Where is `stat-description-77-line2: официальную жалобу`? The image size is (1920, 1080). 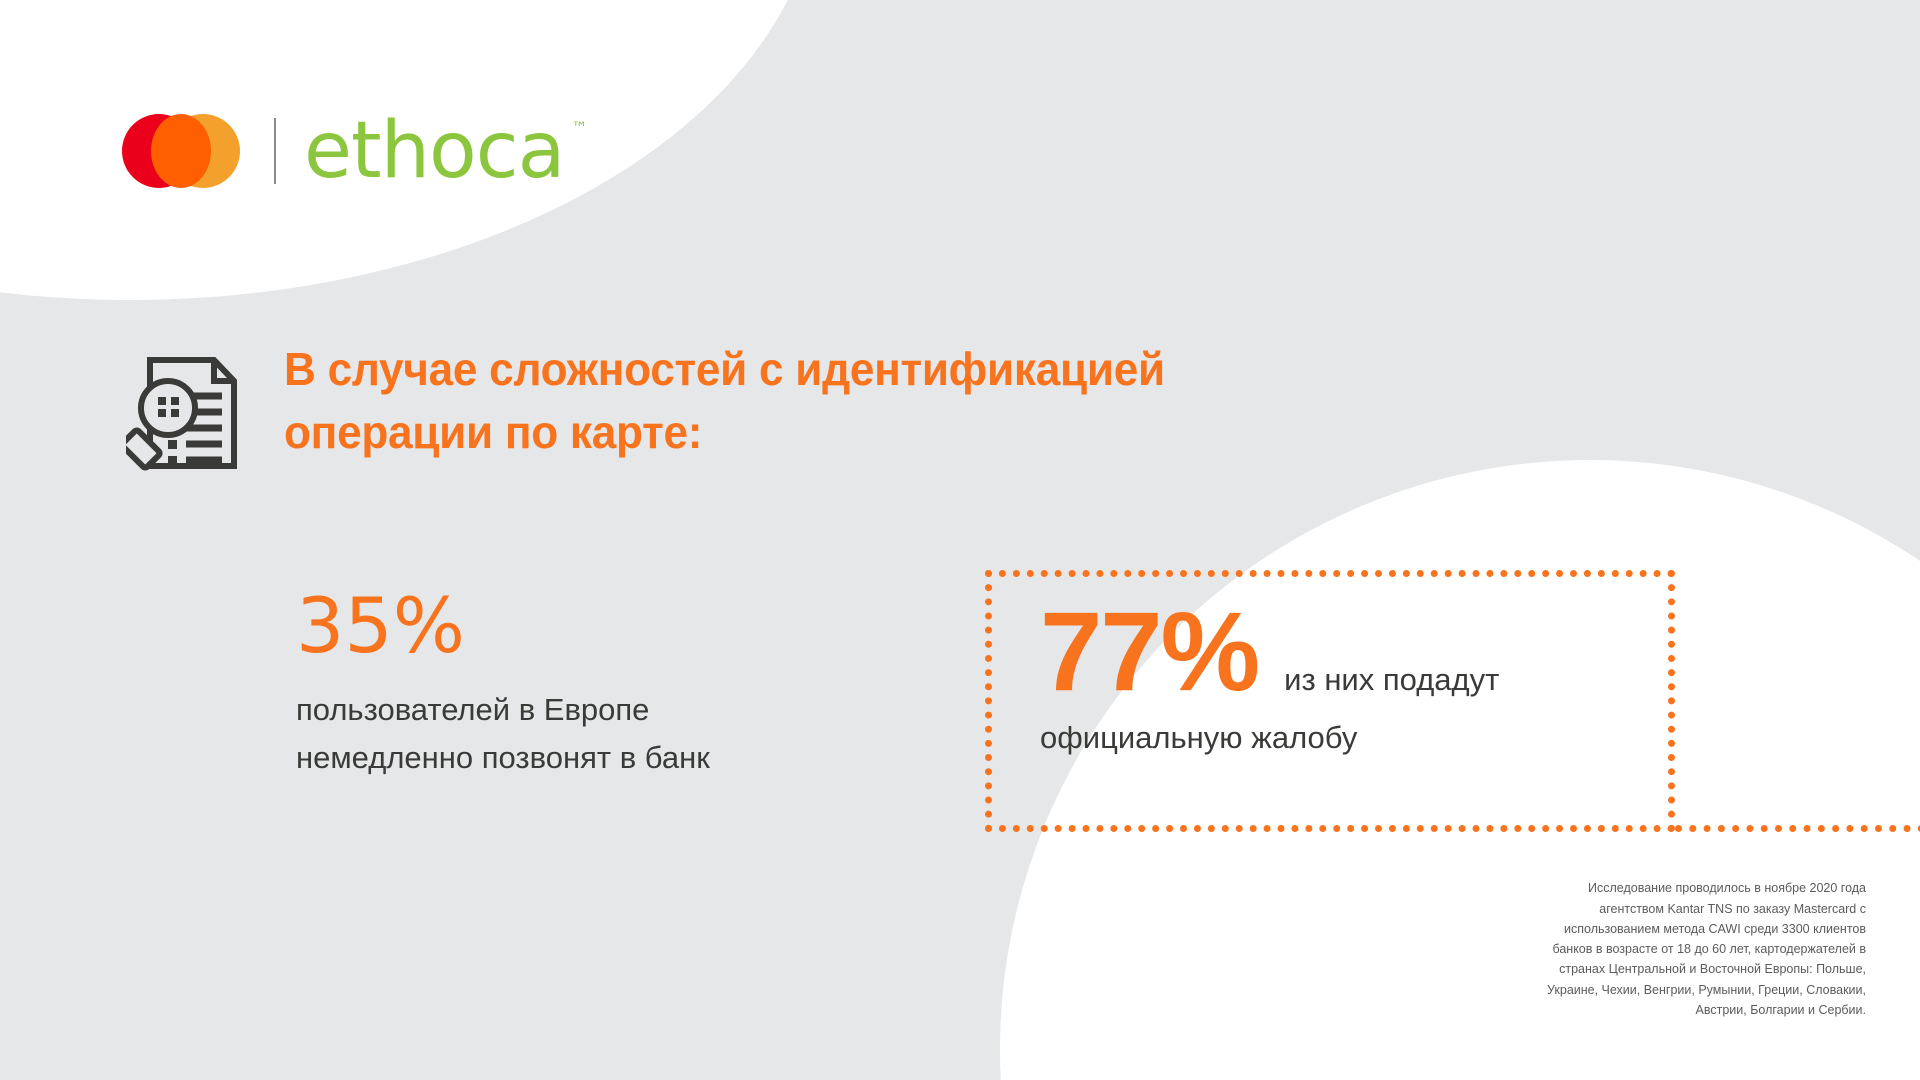
stat-description-77-line2: официальную жалобу is located at coordinates (1199, 737).